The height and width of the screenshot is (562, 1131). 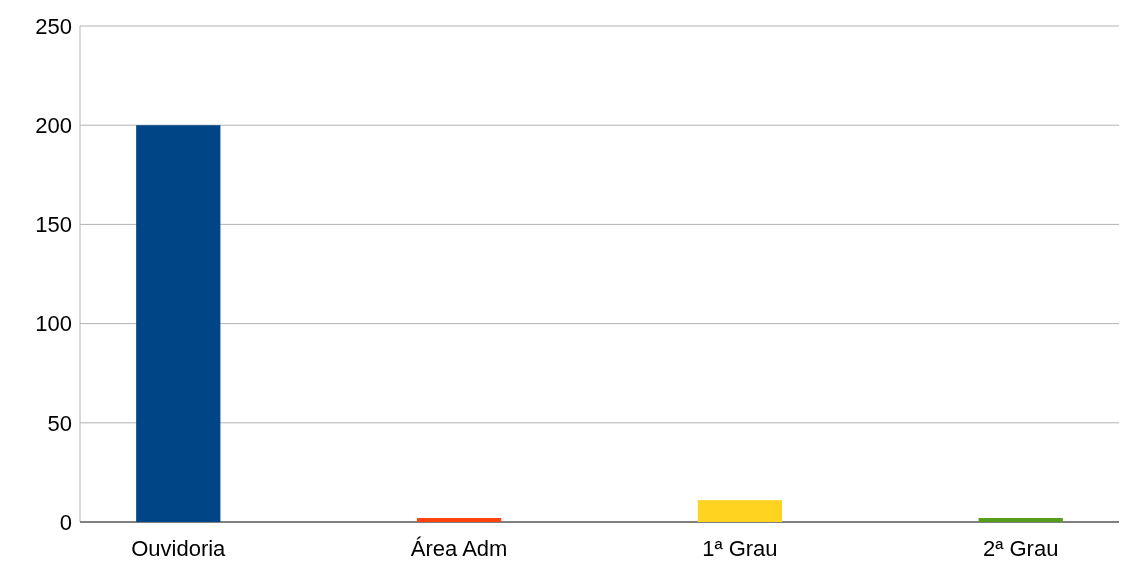 What do you see at coordinates (65, 522) in the screenshot?
I see `y-tick-label: 0` at bounding box center [65, 522].